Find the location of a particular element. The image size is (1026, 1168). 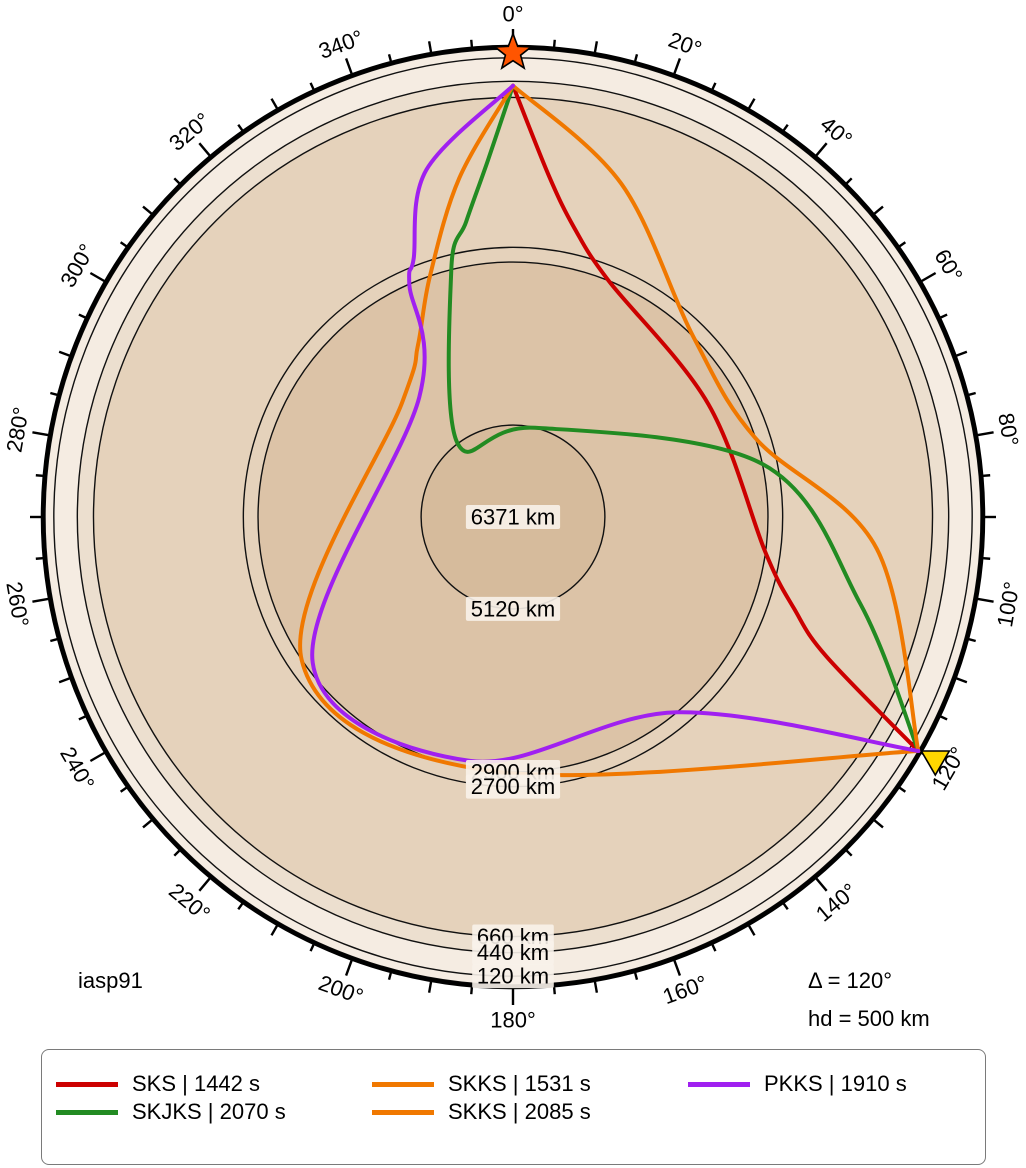

legend-item-skjks: SKJKS | 2070 s is located at coordinates (171, 1112).